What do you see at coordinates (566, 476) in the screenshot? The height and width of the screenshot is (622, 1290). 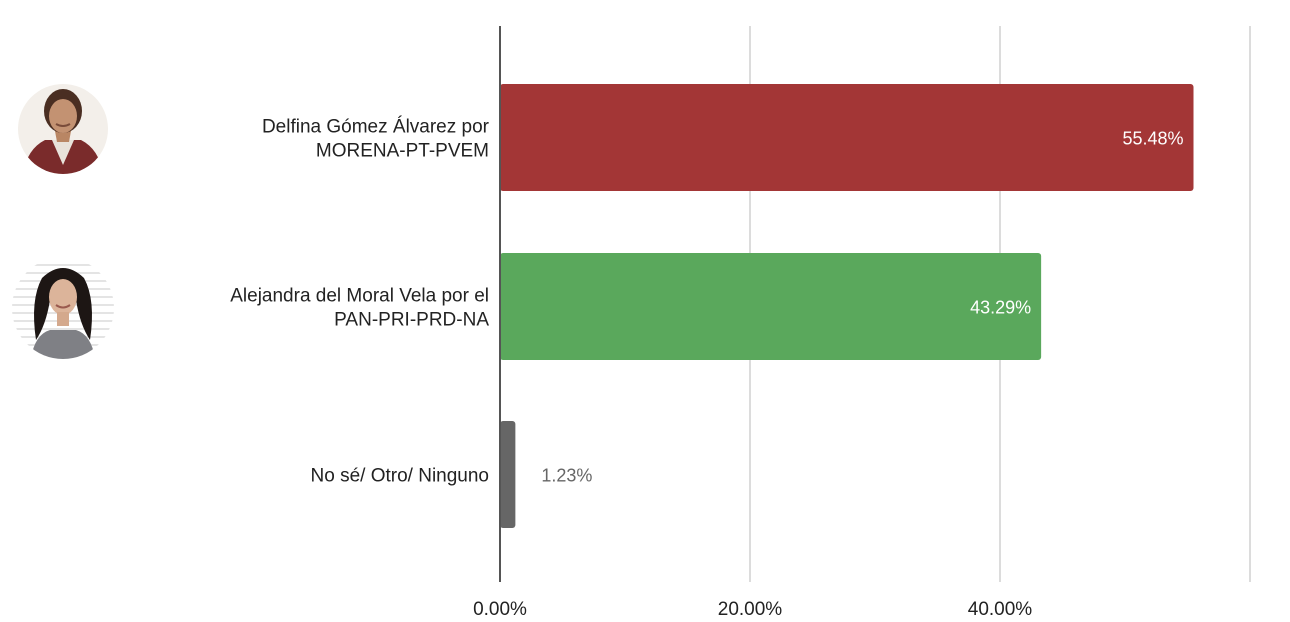 I see `value-label: 1.23%` at bounding box center [566, 476].